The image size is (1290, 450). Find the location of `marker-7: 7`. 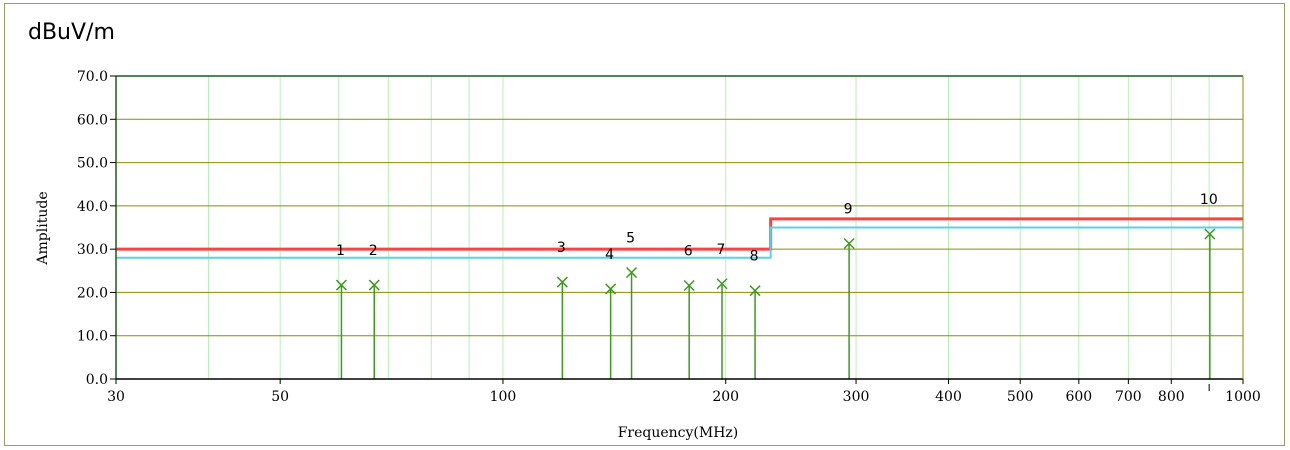

marker-7: 7 is located at coordinates (722, 310).